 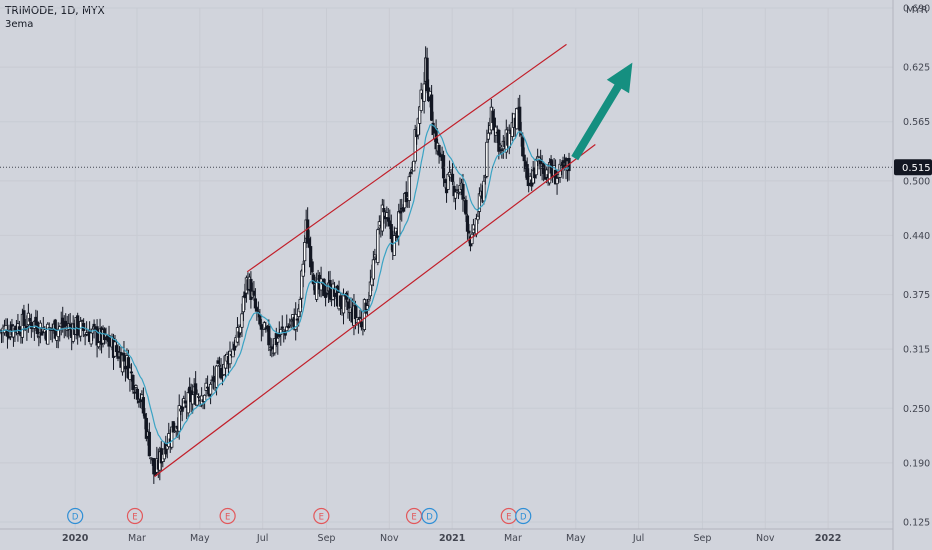 What do you see at coordinates (75, 538) in the screenshot?
I see `x-tick-label: 2020` at bounding box center [75, 538].